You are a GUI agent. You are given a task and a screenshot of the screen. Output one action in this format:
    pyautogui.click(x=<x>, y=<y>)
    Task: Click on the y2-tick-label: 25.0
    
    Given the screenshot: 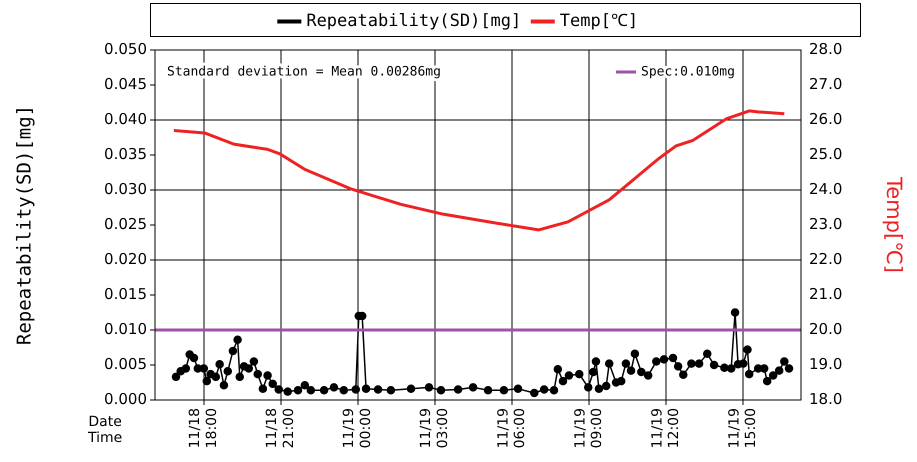 What is the action you would take?
    pyautogui.click(x=825, y=153)
    